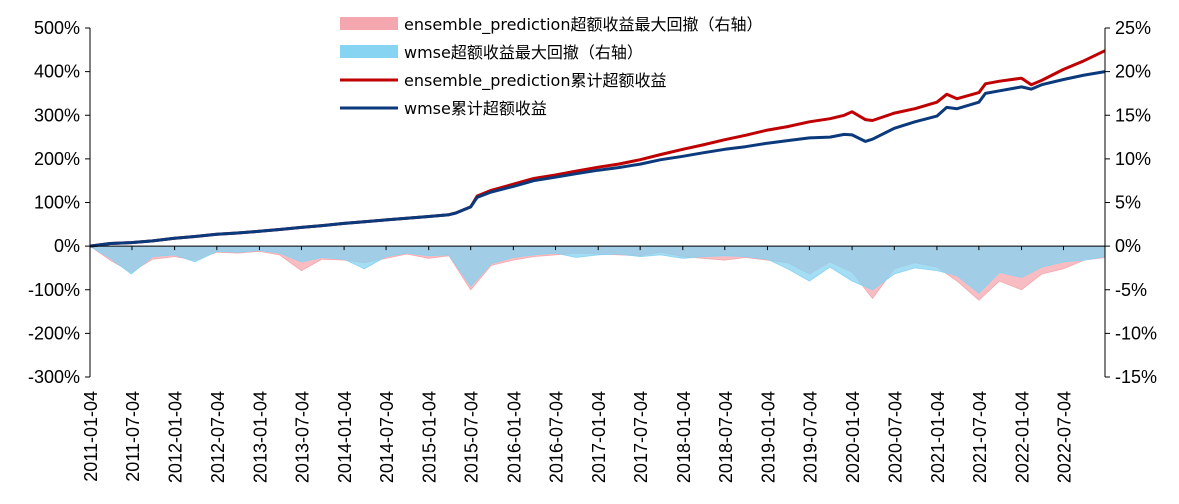 Image resolution: width=1179 pixels, height=504 pixels. What do you see at coordinates (176, 437) in the screenshot?
I see `x-tick-label: 2012-01-04` at bounding box center [176, 437].